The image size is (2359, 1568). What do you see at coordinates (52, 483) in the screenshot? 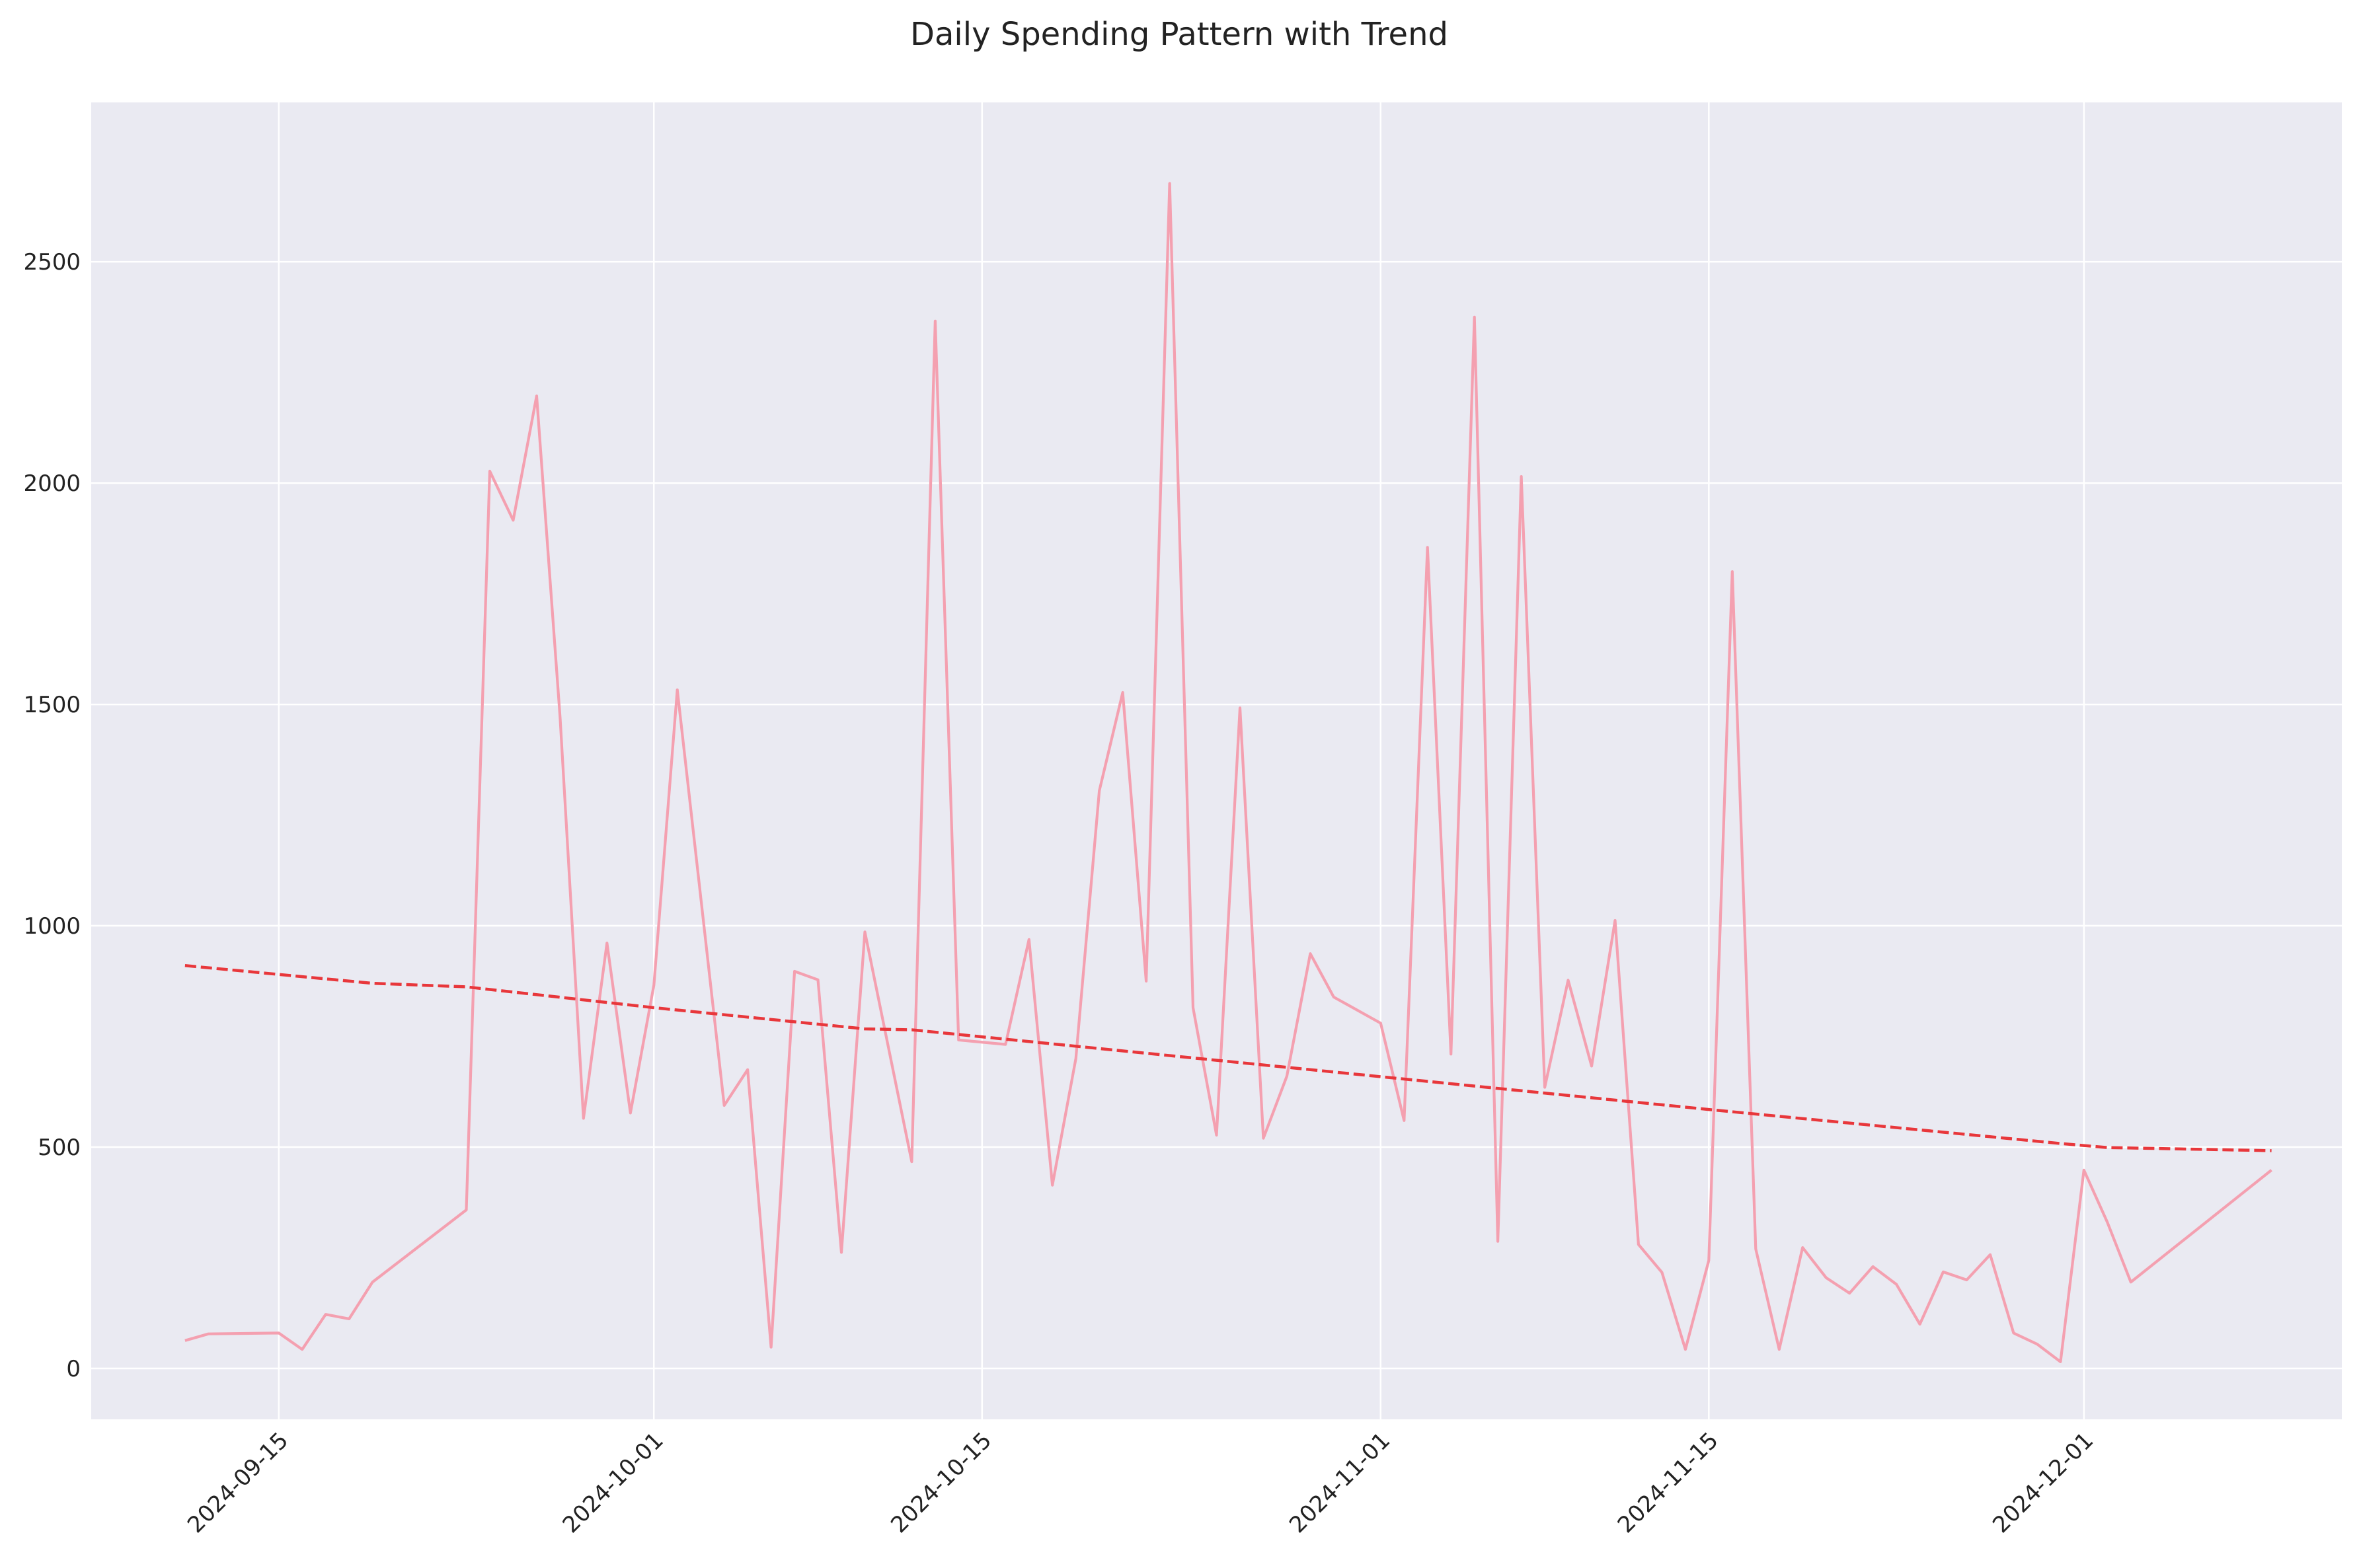
I see `y-tick-label: 2000` at bounding box center [52, 483].